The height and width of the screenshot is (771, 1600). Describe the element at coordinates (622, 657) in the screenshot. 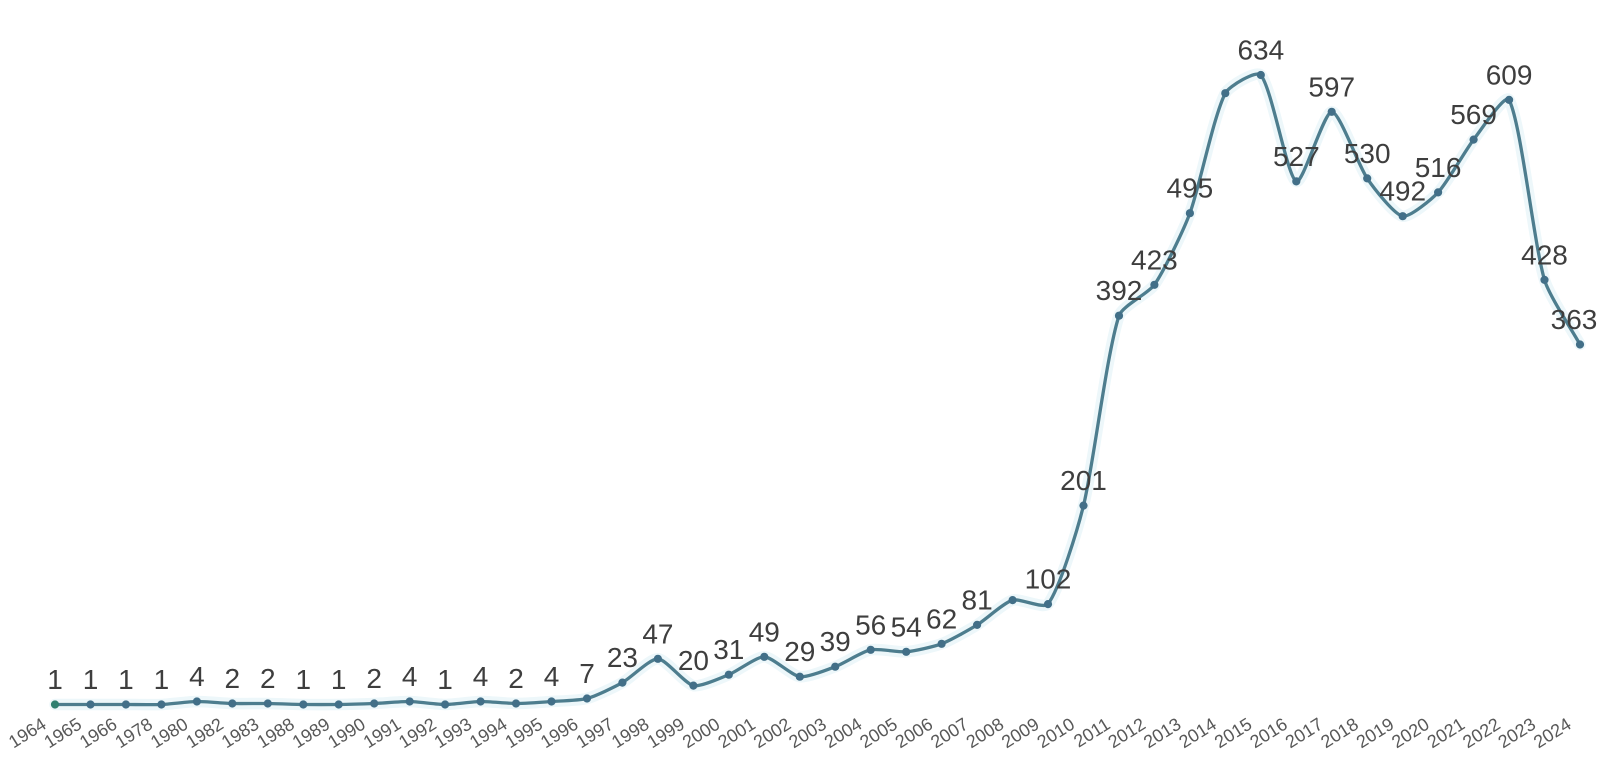

I see `svg-text: 23` at that location.